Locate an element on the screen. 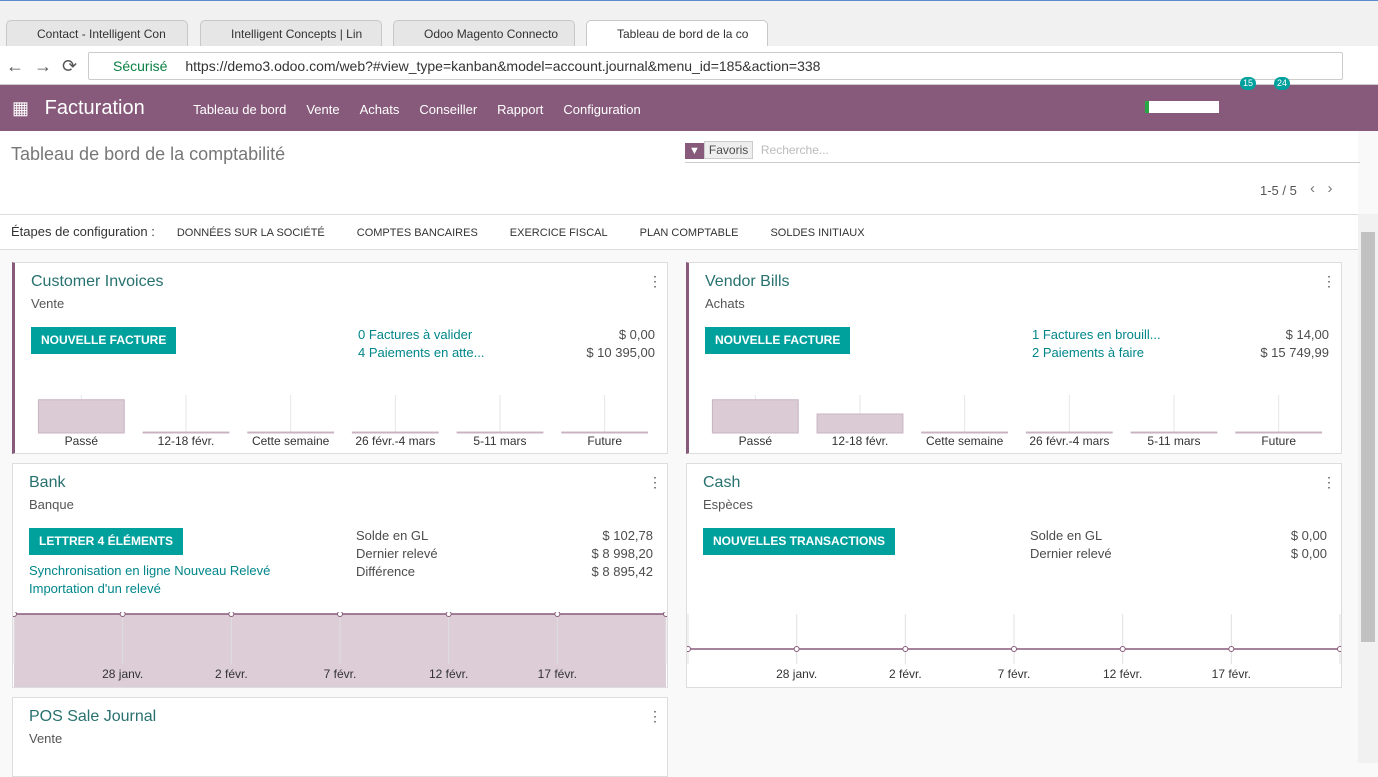 This screenshot has height=777, width=1378. tab: Odoo Magento Connecto is located at coordinates (484, 33).